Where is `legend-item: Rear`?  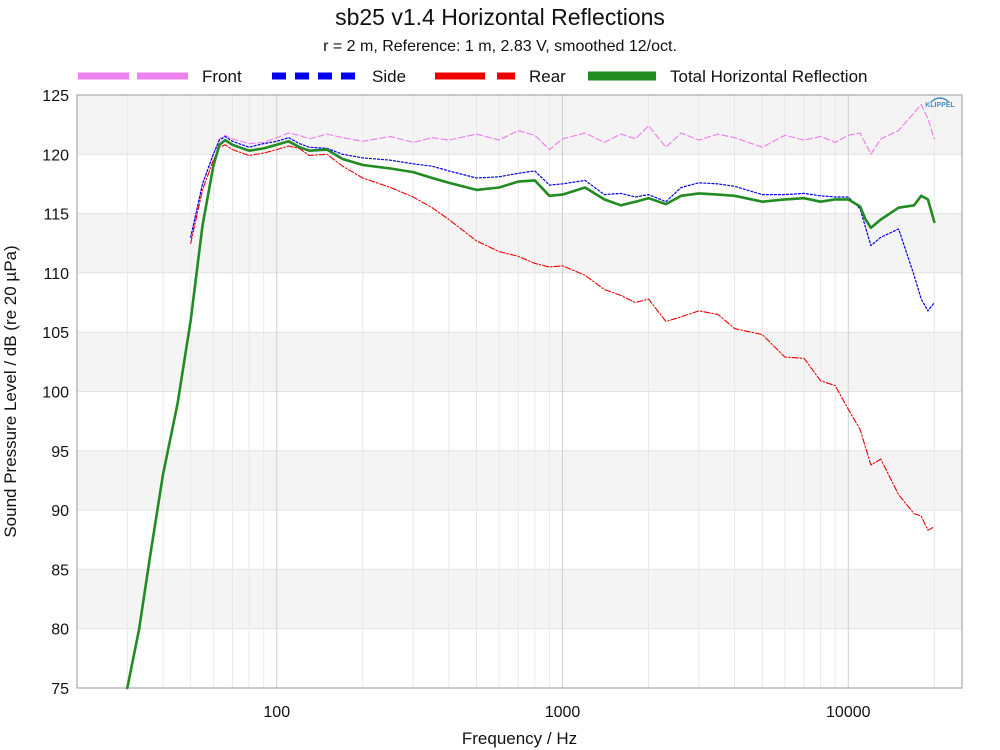
legend-item: Rear is located at coordinates (500, 76).